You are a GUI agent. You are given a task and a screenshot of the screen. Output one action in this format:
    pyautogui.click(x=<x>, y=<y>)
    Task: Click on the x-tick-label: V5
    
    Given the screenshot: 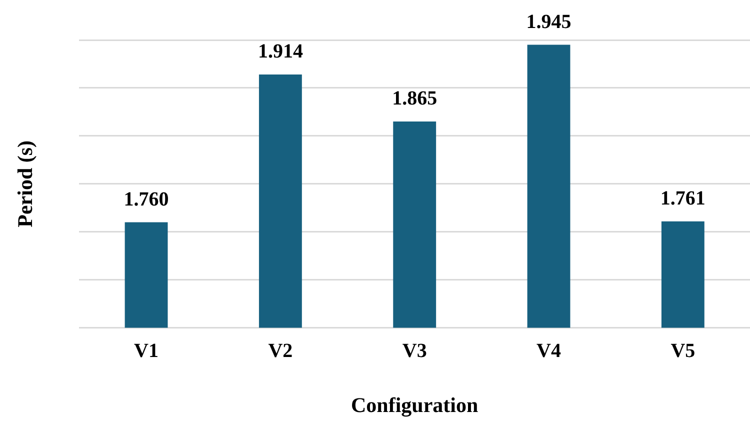 What is the action you would take?
    pyautogui.click(x=683, y=351)
    